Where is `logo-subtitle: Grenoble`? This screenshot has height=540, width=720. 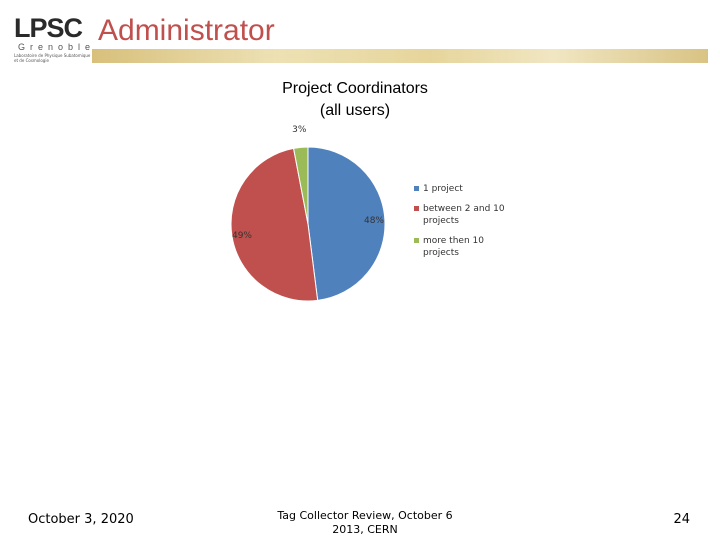
logo-subtitle: Grenoble is located at coordinates (57, 47).